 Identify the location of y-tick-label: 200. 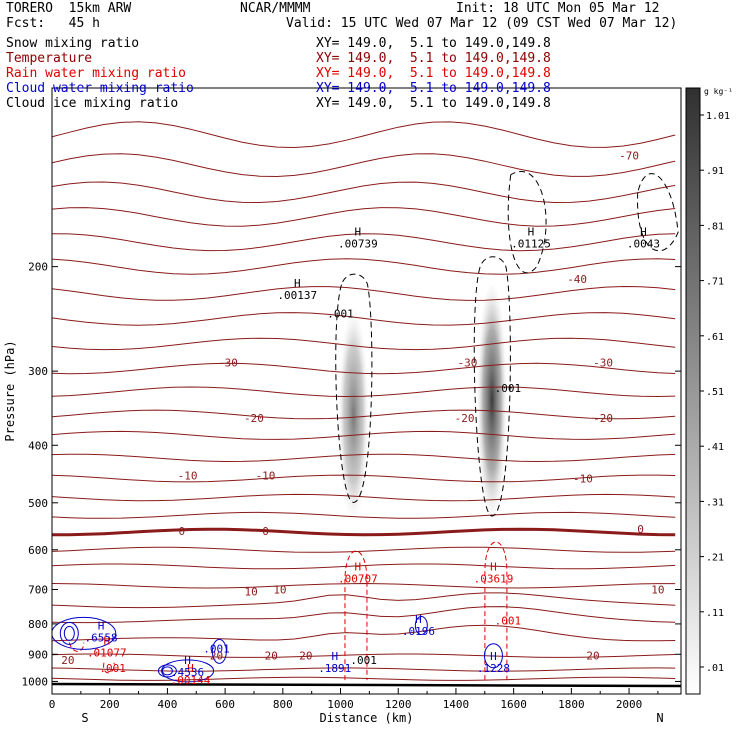
(38, 267).